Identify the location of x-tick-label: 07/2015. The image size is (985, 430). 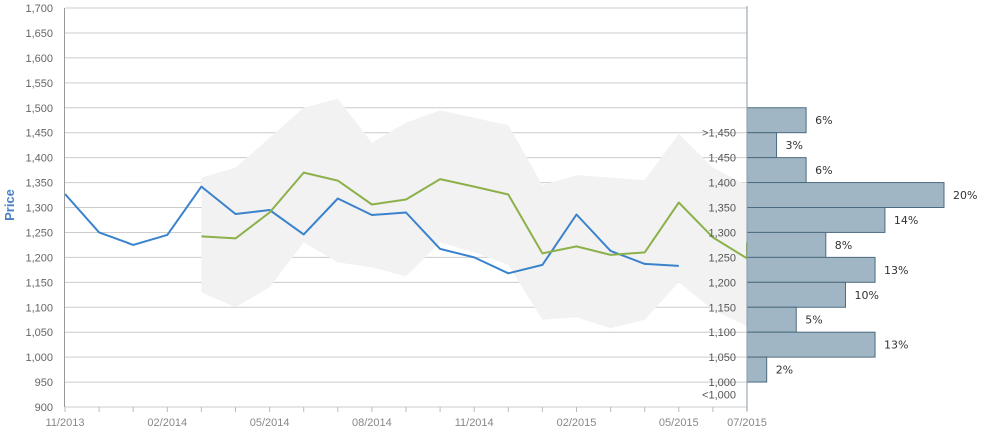
(747, 423).